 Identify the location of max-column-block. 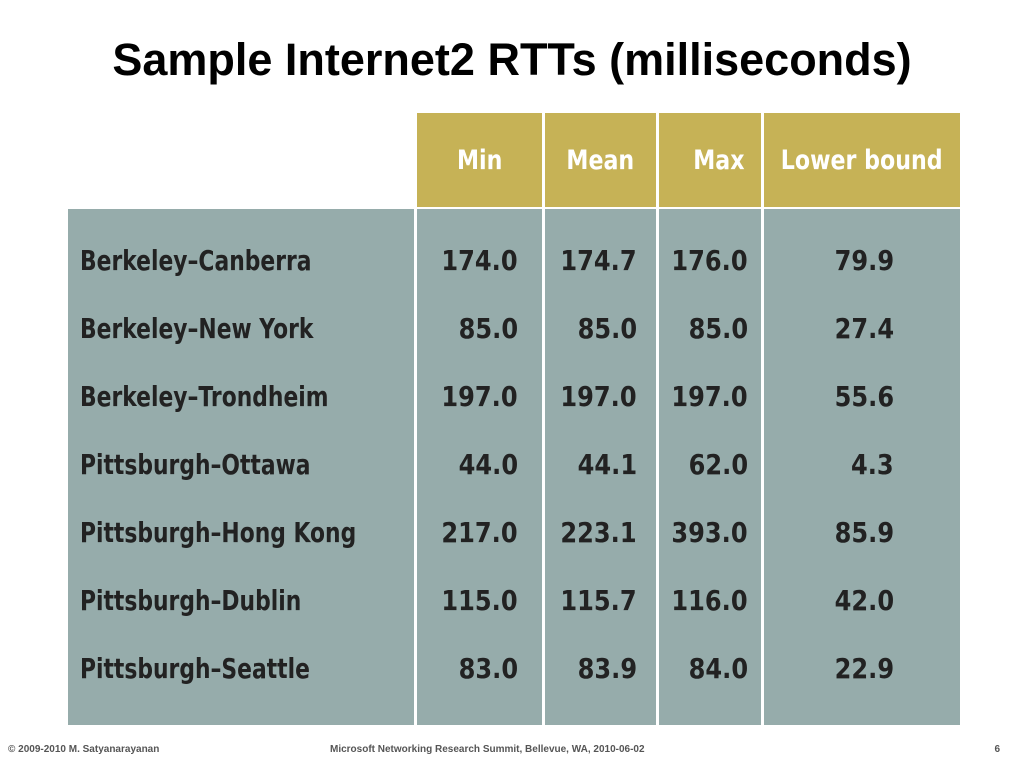
(710, 467).